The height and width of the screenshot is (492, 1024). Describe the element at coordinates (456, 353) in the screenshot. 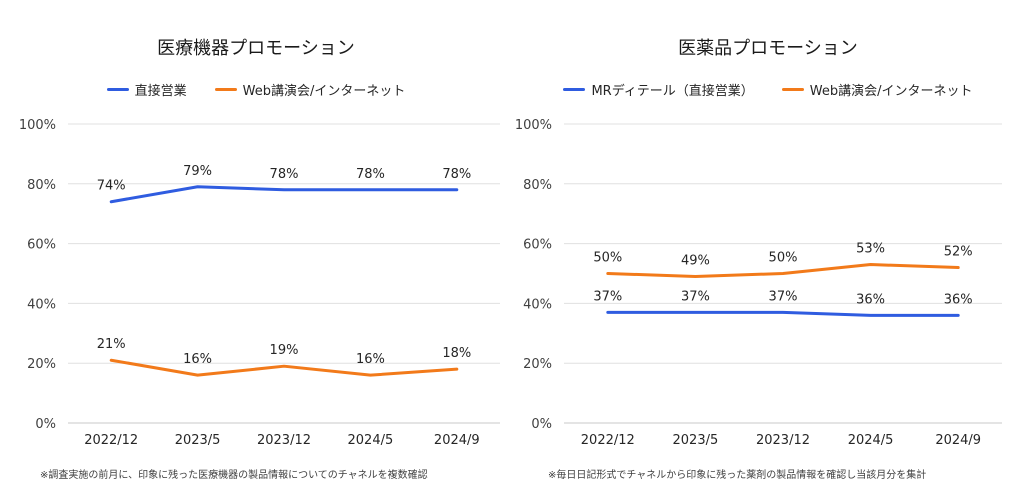

I see `data-label: 18%` at that location.